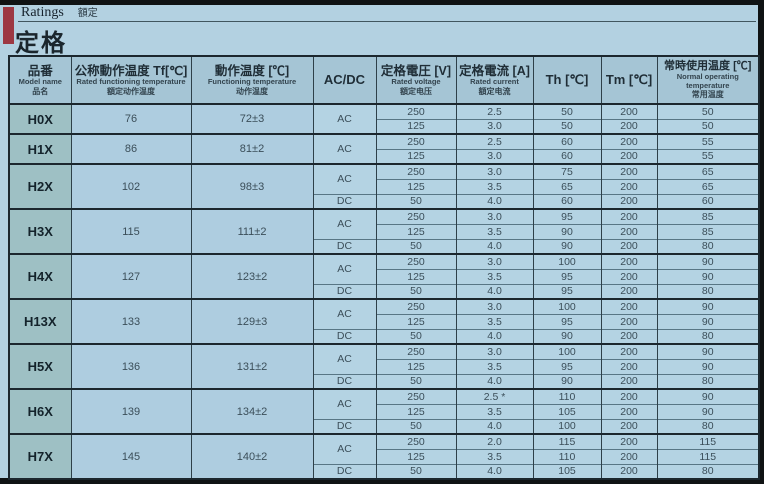 Image resolution: width=764 pixels, height=484 pixels. Describe the element at coordinates (415, 471) in the screenshot. I see `voltage-cell: 50` at that location.